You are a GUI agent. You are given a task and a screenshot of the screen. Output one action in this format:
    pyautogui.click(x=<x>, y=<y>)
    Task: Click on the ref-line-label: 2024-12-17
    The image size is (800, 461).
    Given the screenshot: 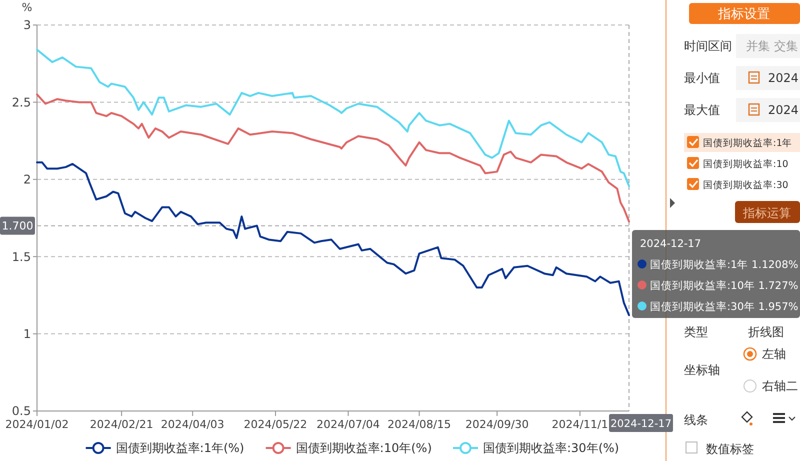 What is the action you would take?
    pyautogui.click(x=641, y=424)
    